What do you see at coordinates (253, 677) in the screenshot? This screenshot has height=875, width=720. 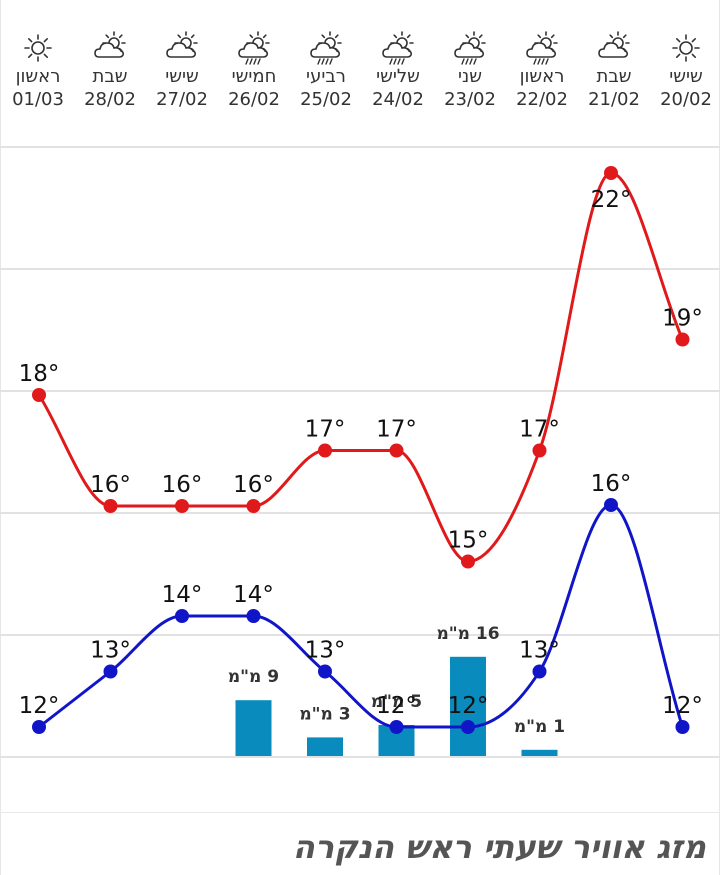 I see `rain-label: 9 מ"מ` at bounding box center [253, 677].